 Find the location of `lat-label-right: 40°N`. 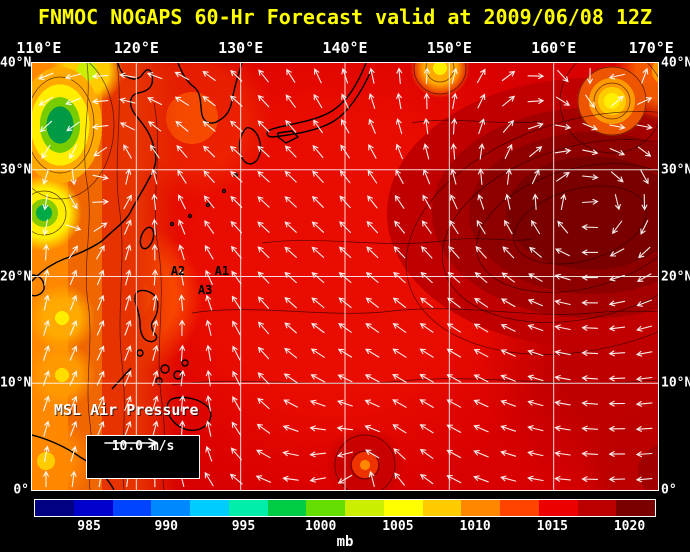

lat-label-right: 40°N is located at coordinates (675, 63).